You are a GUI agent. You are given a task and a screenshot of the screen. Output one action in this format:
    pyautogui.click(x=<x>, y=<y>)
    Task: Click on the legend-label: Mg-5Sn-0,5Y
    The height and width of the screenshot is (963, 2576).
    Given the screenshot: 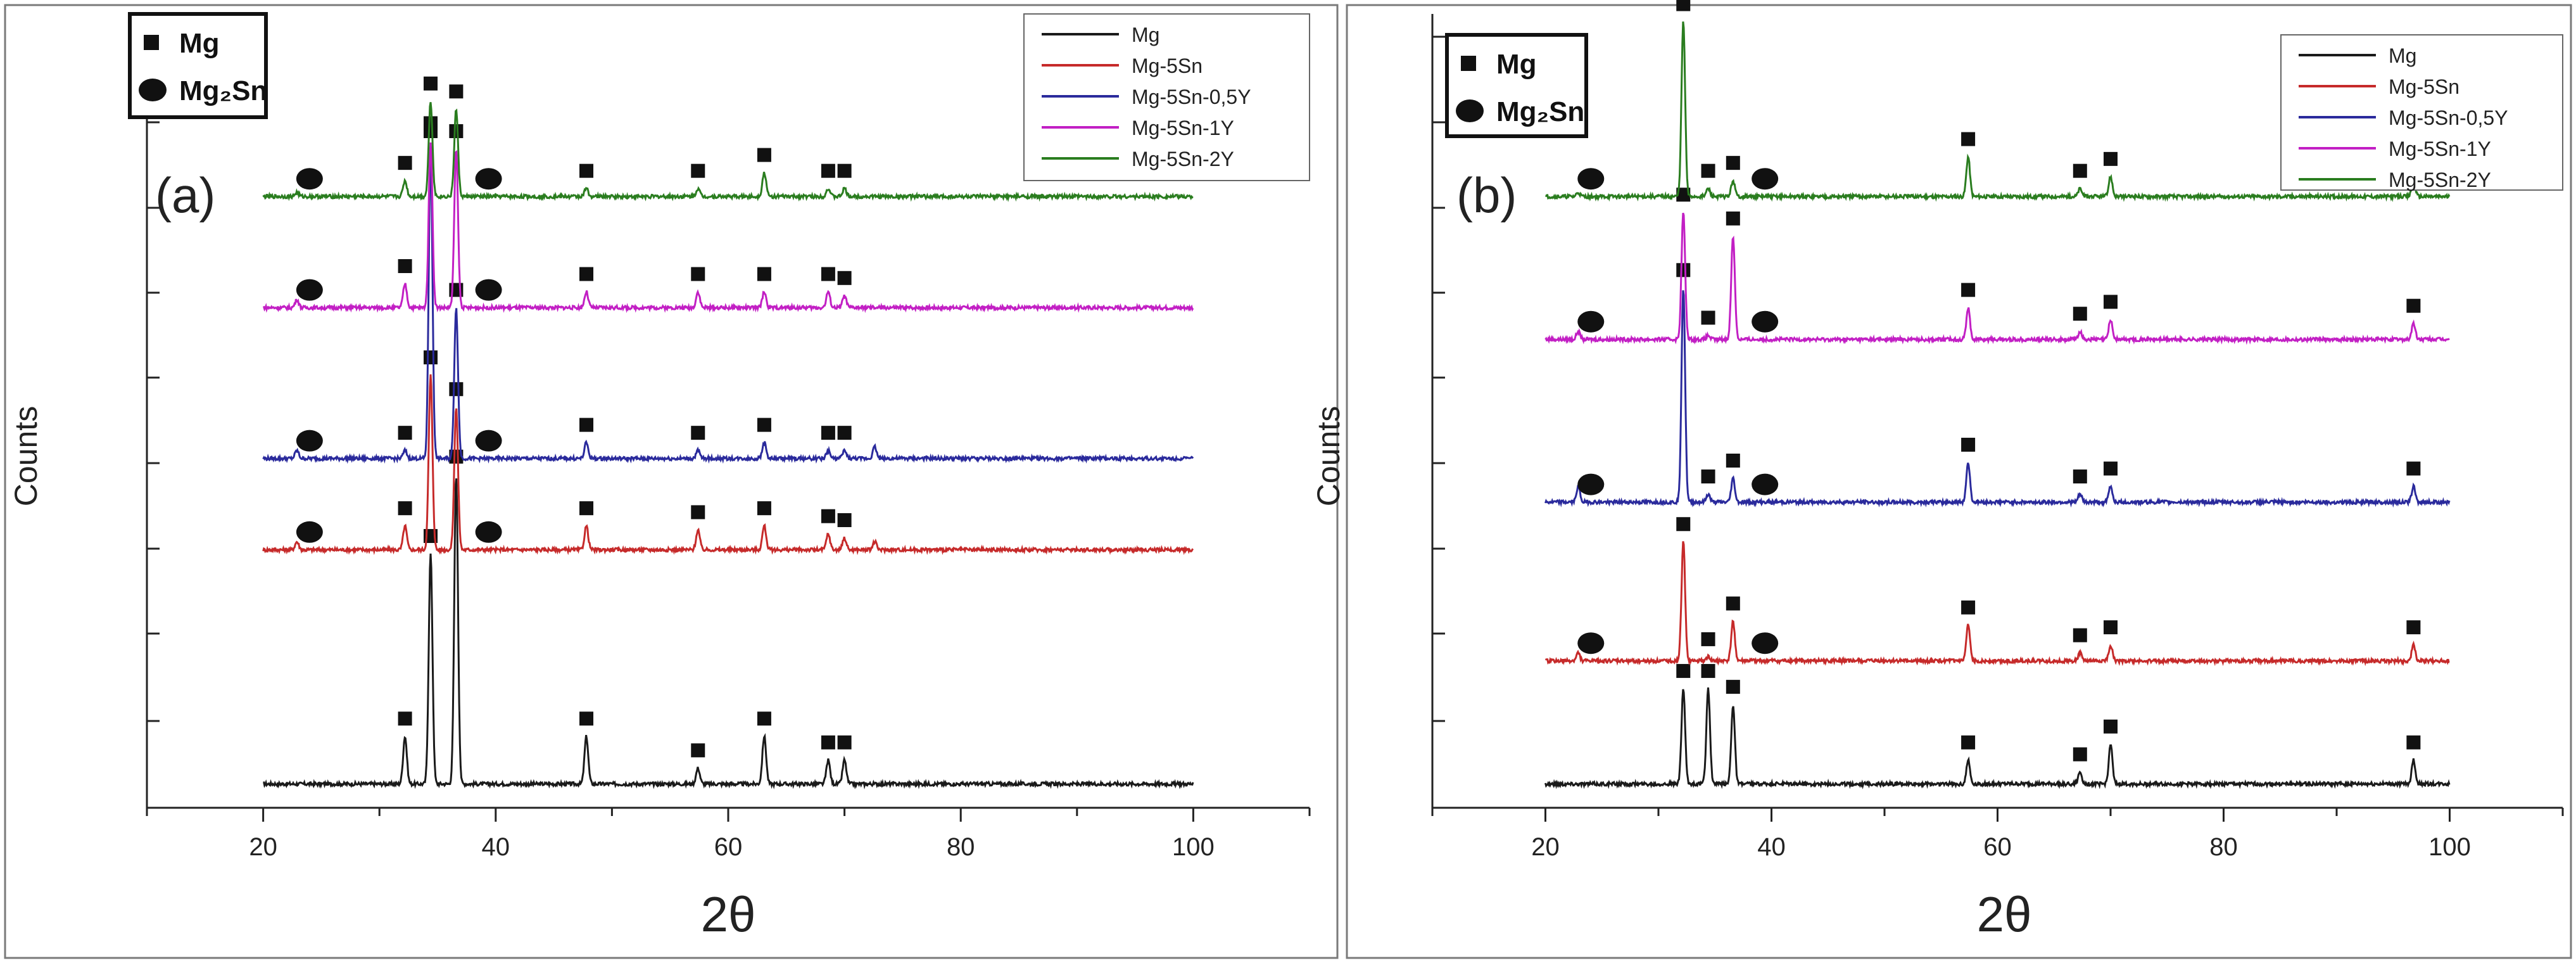 What is the action you would take?
    pyautogui.click(x=2448, y=117)
    